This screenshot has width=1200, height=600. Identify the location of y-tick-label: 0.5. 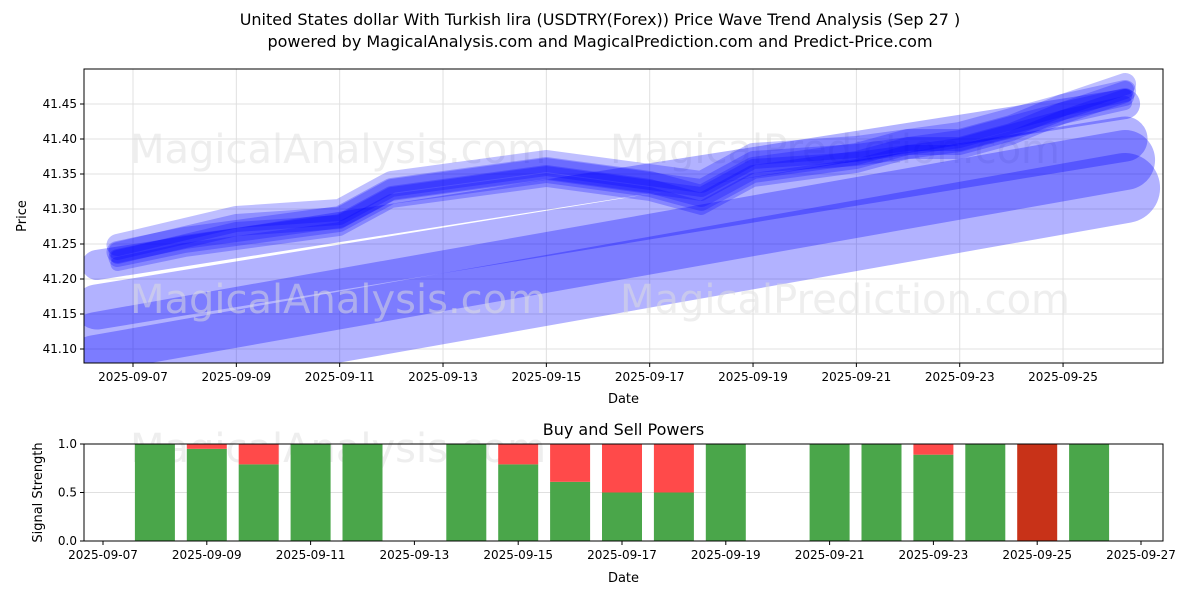
(67, 493).